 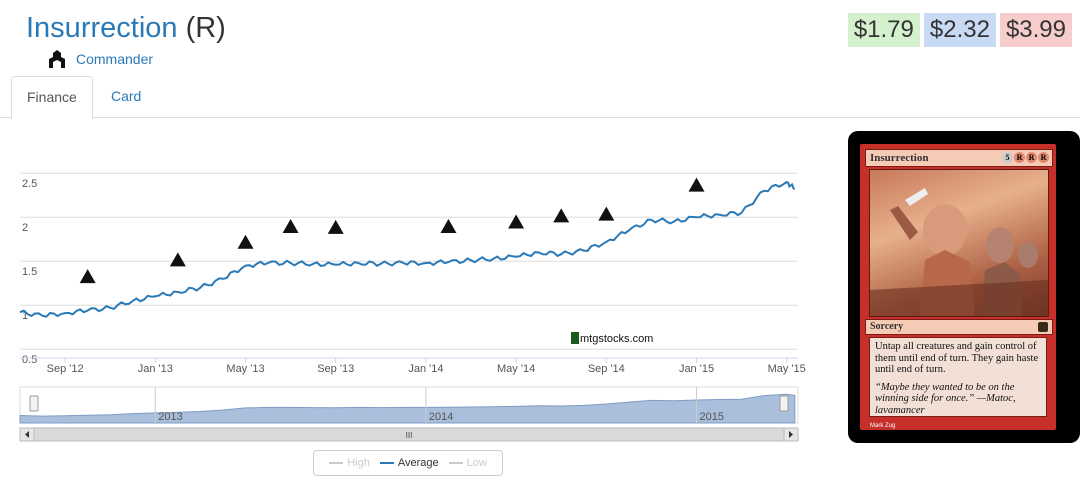 I want to click on return-to-ravnica-set-icon, so click(x=87, y=276).